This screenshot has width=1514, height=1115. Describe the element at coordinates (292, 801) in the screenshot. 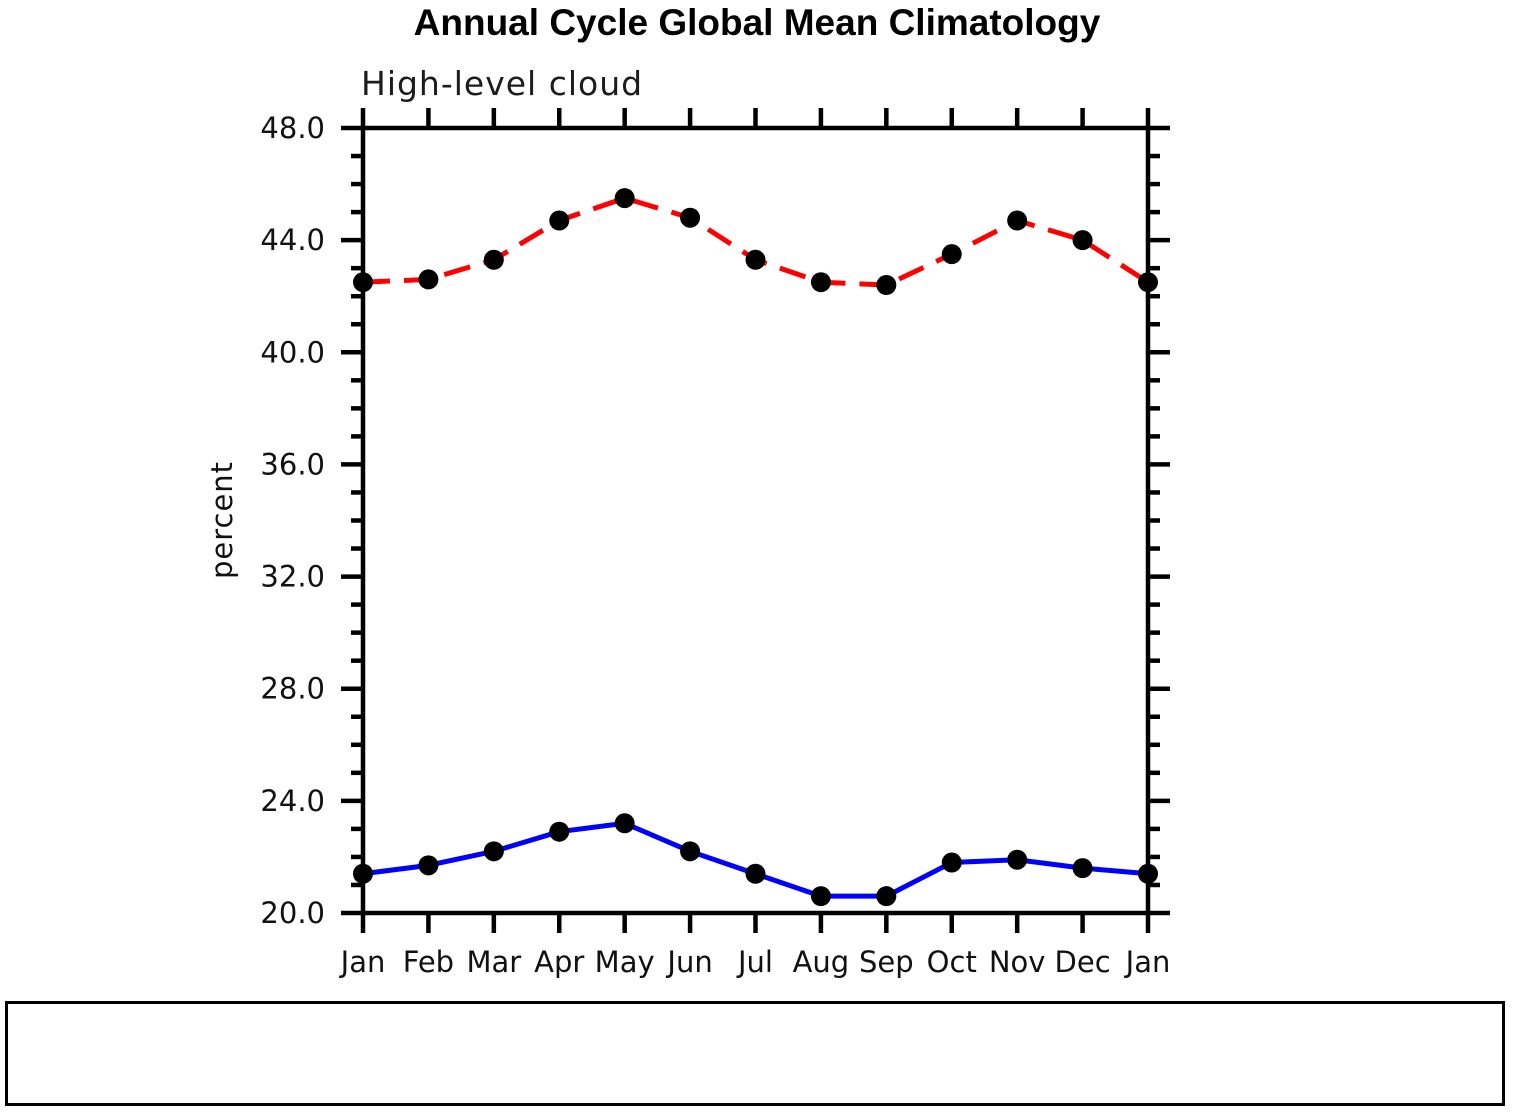

I see `y-tick-label: 24.0` at that location.